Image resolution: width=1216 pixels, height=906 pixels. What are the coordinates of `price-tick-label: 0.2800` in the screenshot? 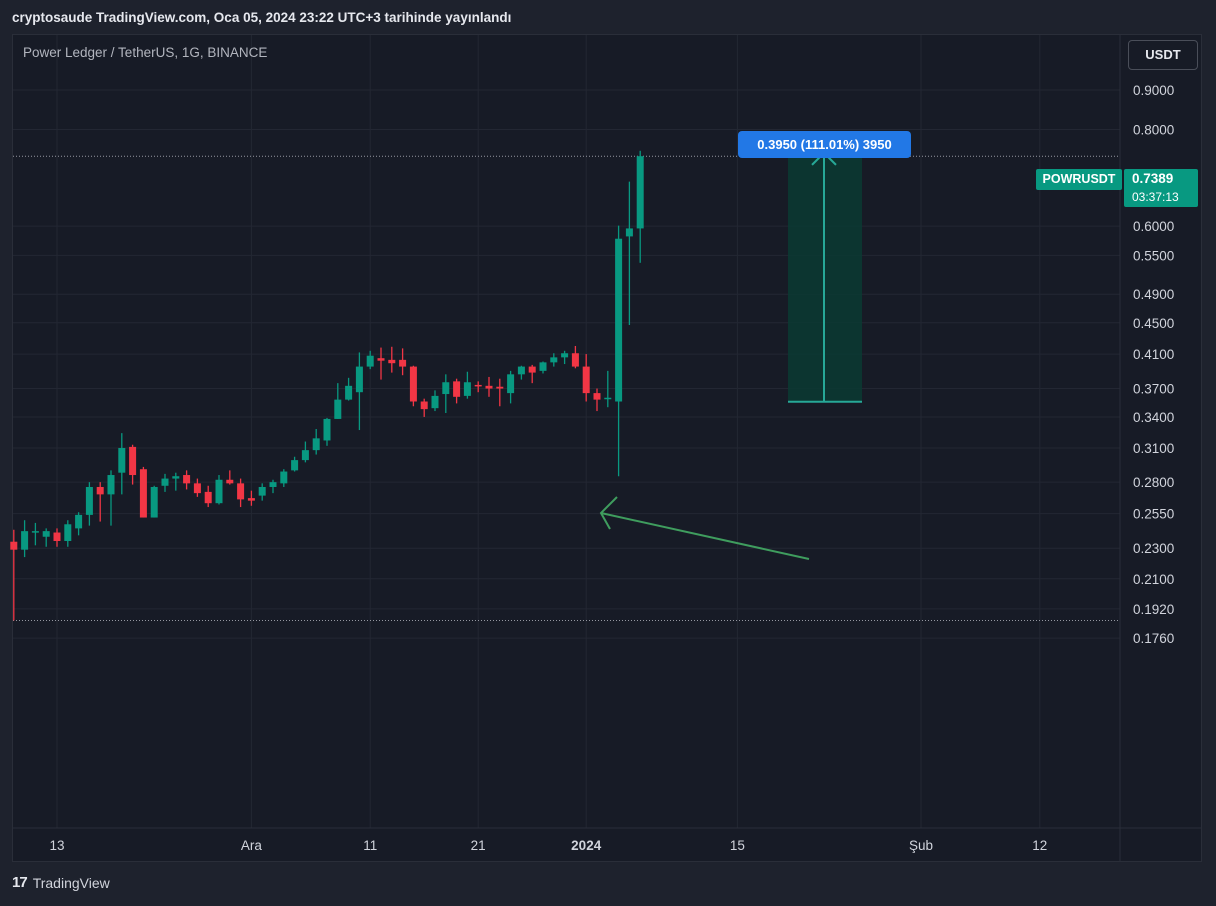 It's located at (1153, 482).